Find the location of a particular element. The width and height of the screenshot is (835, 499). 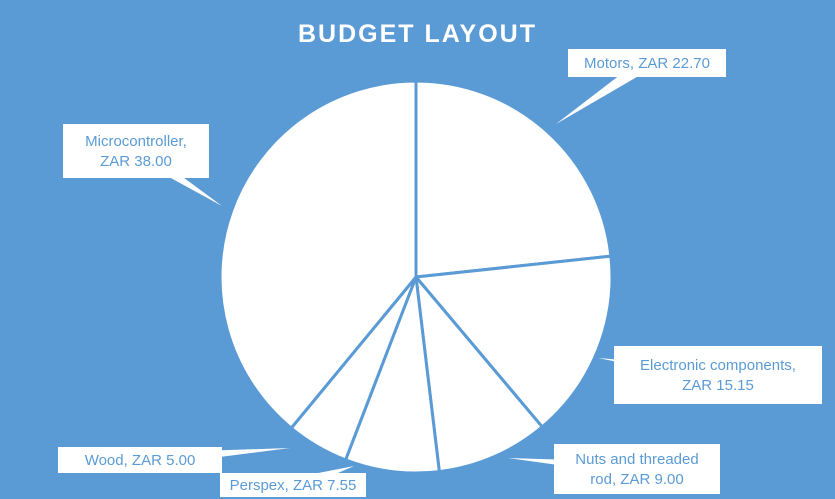

data-label-text: Wood, ZAR 5.00 is located at coordinates (140, 460).